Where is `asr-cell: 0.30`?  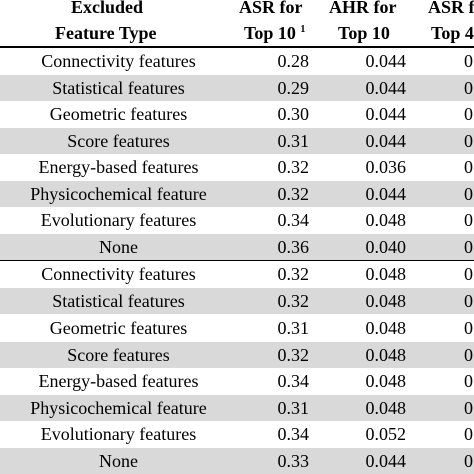 asr-cell: 0.30 is located at coordinates (293, 114).